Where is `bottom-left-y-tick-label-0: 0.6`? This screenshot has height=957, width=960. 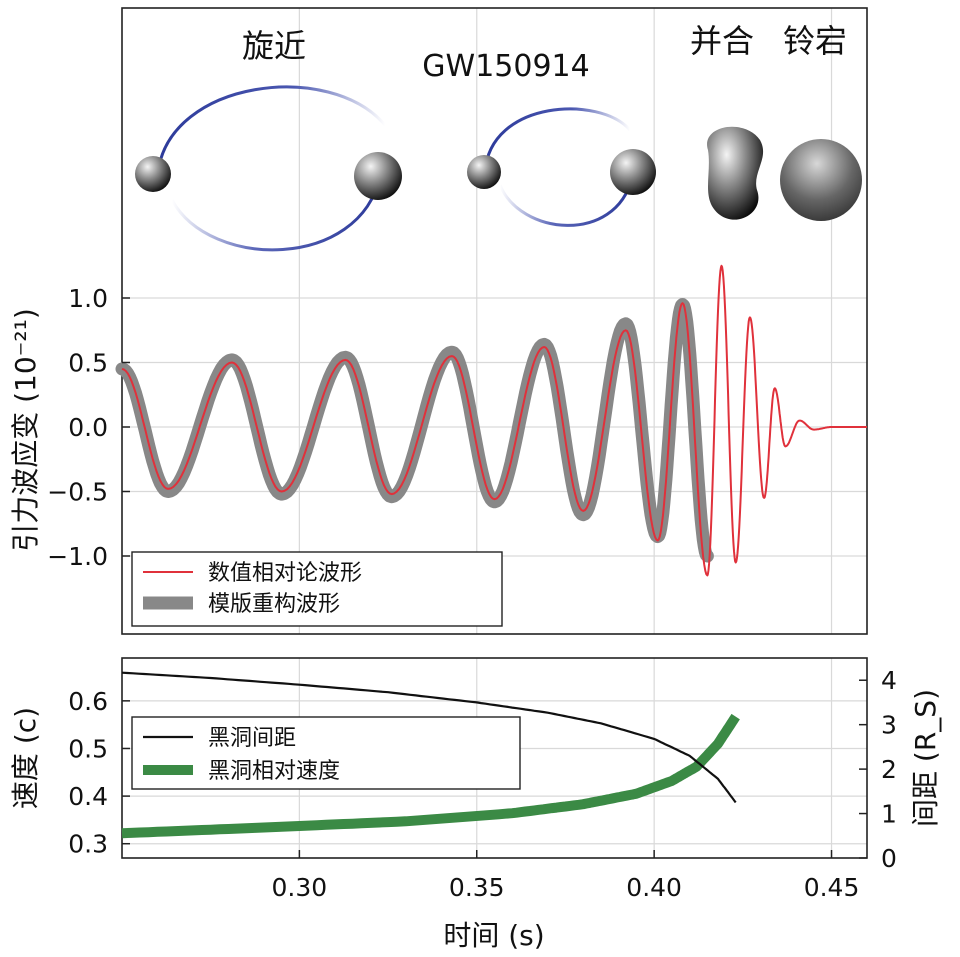 bottom-left-y-tick-label-0: 0.6 is located at coordinates (88, 701).